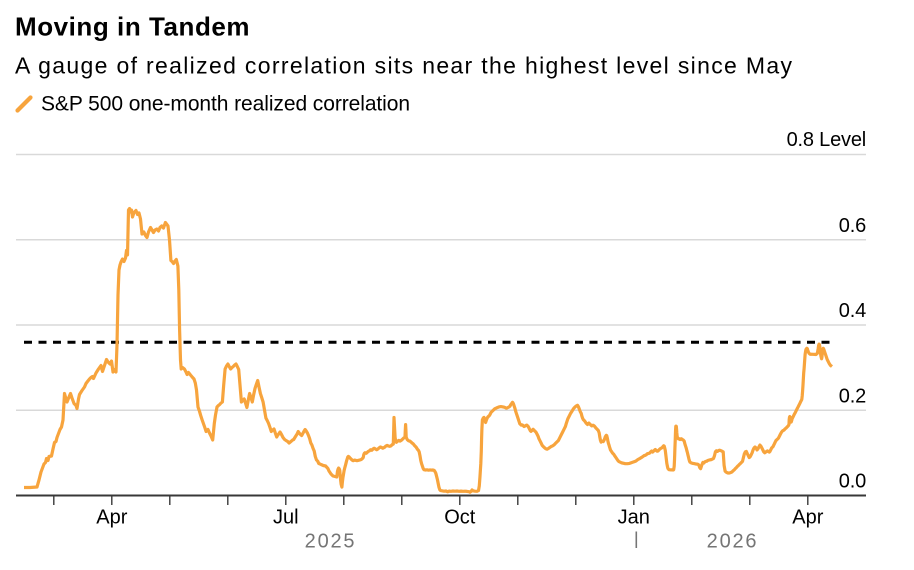  I want to click on svg-text: 0.4, so click(852, 311).